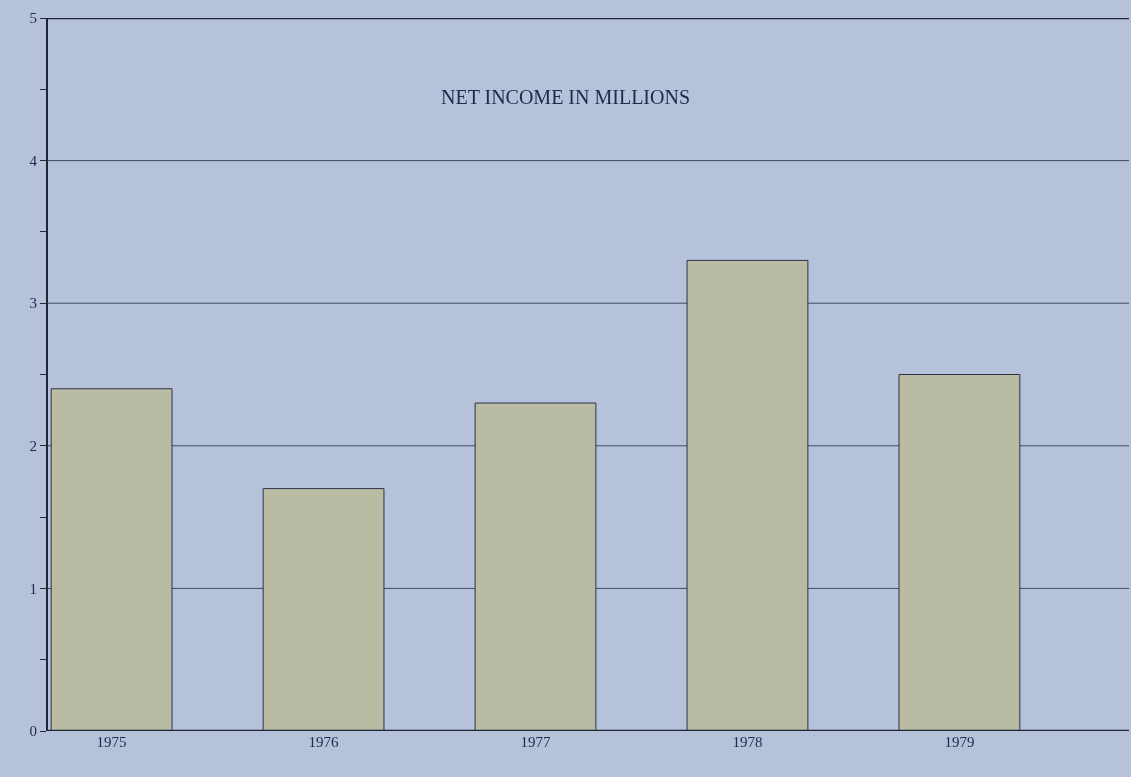 This screenshot has height=777, width=1131. What do you see at coordinates (959, 742) in the screenshot?
I see `x-tick-label: 1979` at bounding box center [959, 742].